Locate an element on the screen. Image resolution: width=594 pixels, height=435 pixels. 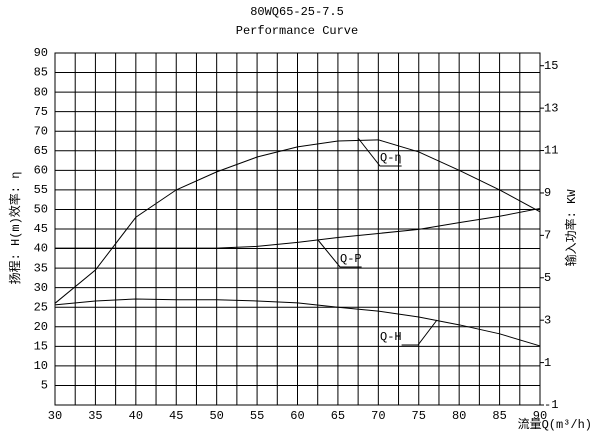
y-tick-label: 35 is located at coordinates (41, 268).